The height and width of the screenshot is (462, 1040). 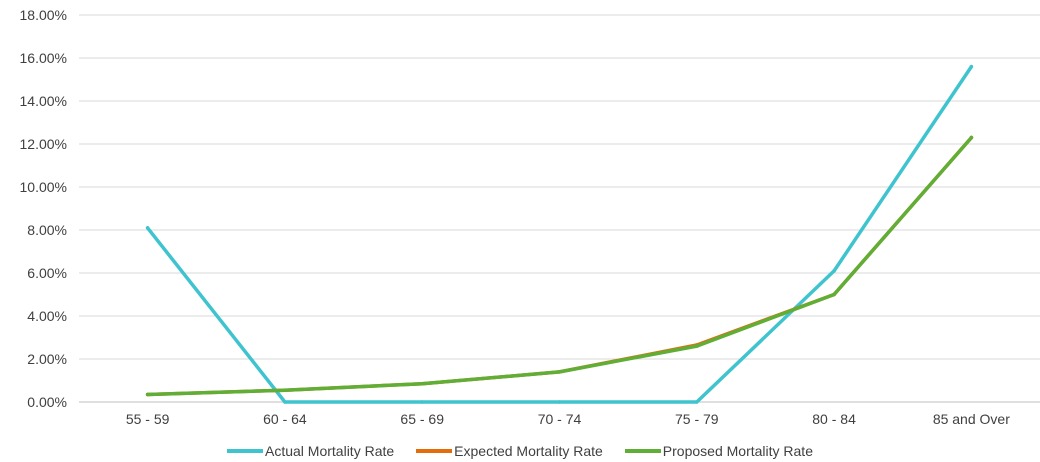 I want to click on legend-label-expected: Expected Mortality Rate, so click(x=528, y=451).